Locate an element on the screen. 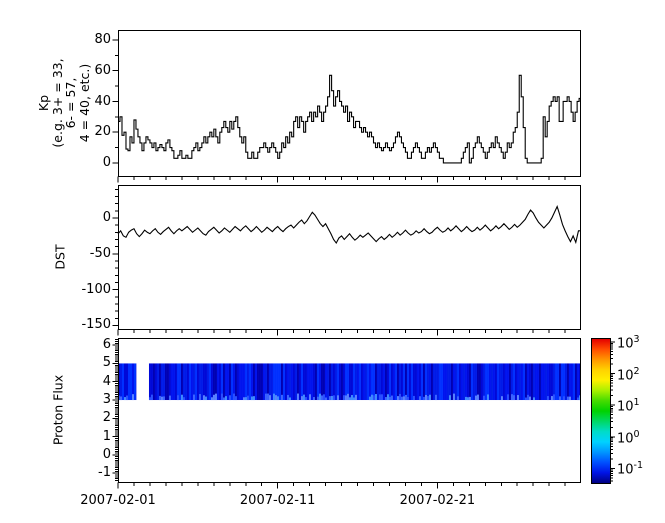  dst-y-tick-label: -50 is located at coordinates (100, 253).